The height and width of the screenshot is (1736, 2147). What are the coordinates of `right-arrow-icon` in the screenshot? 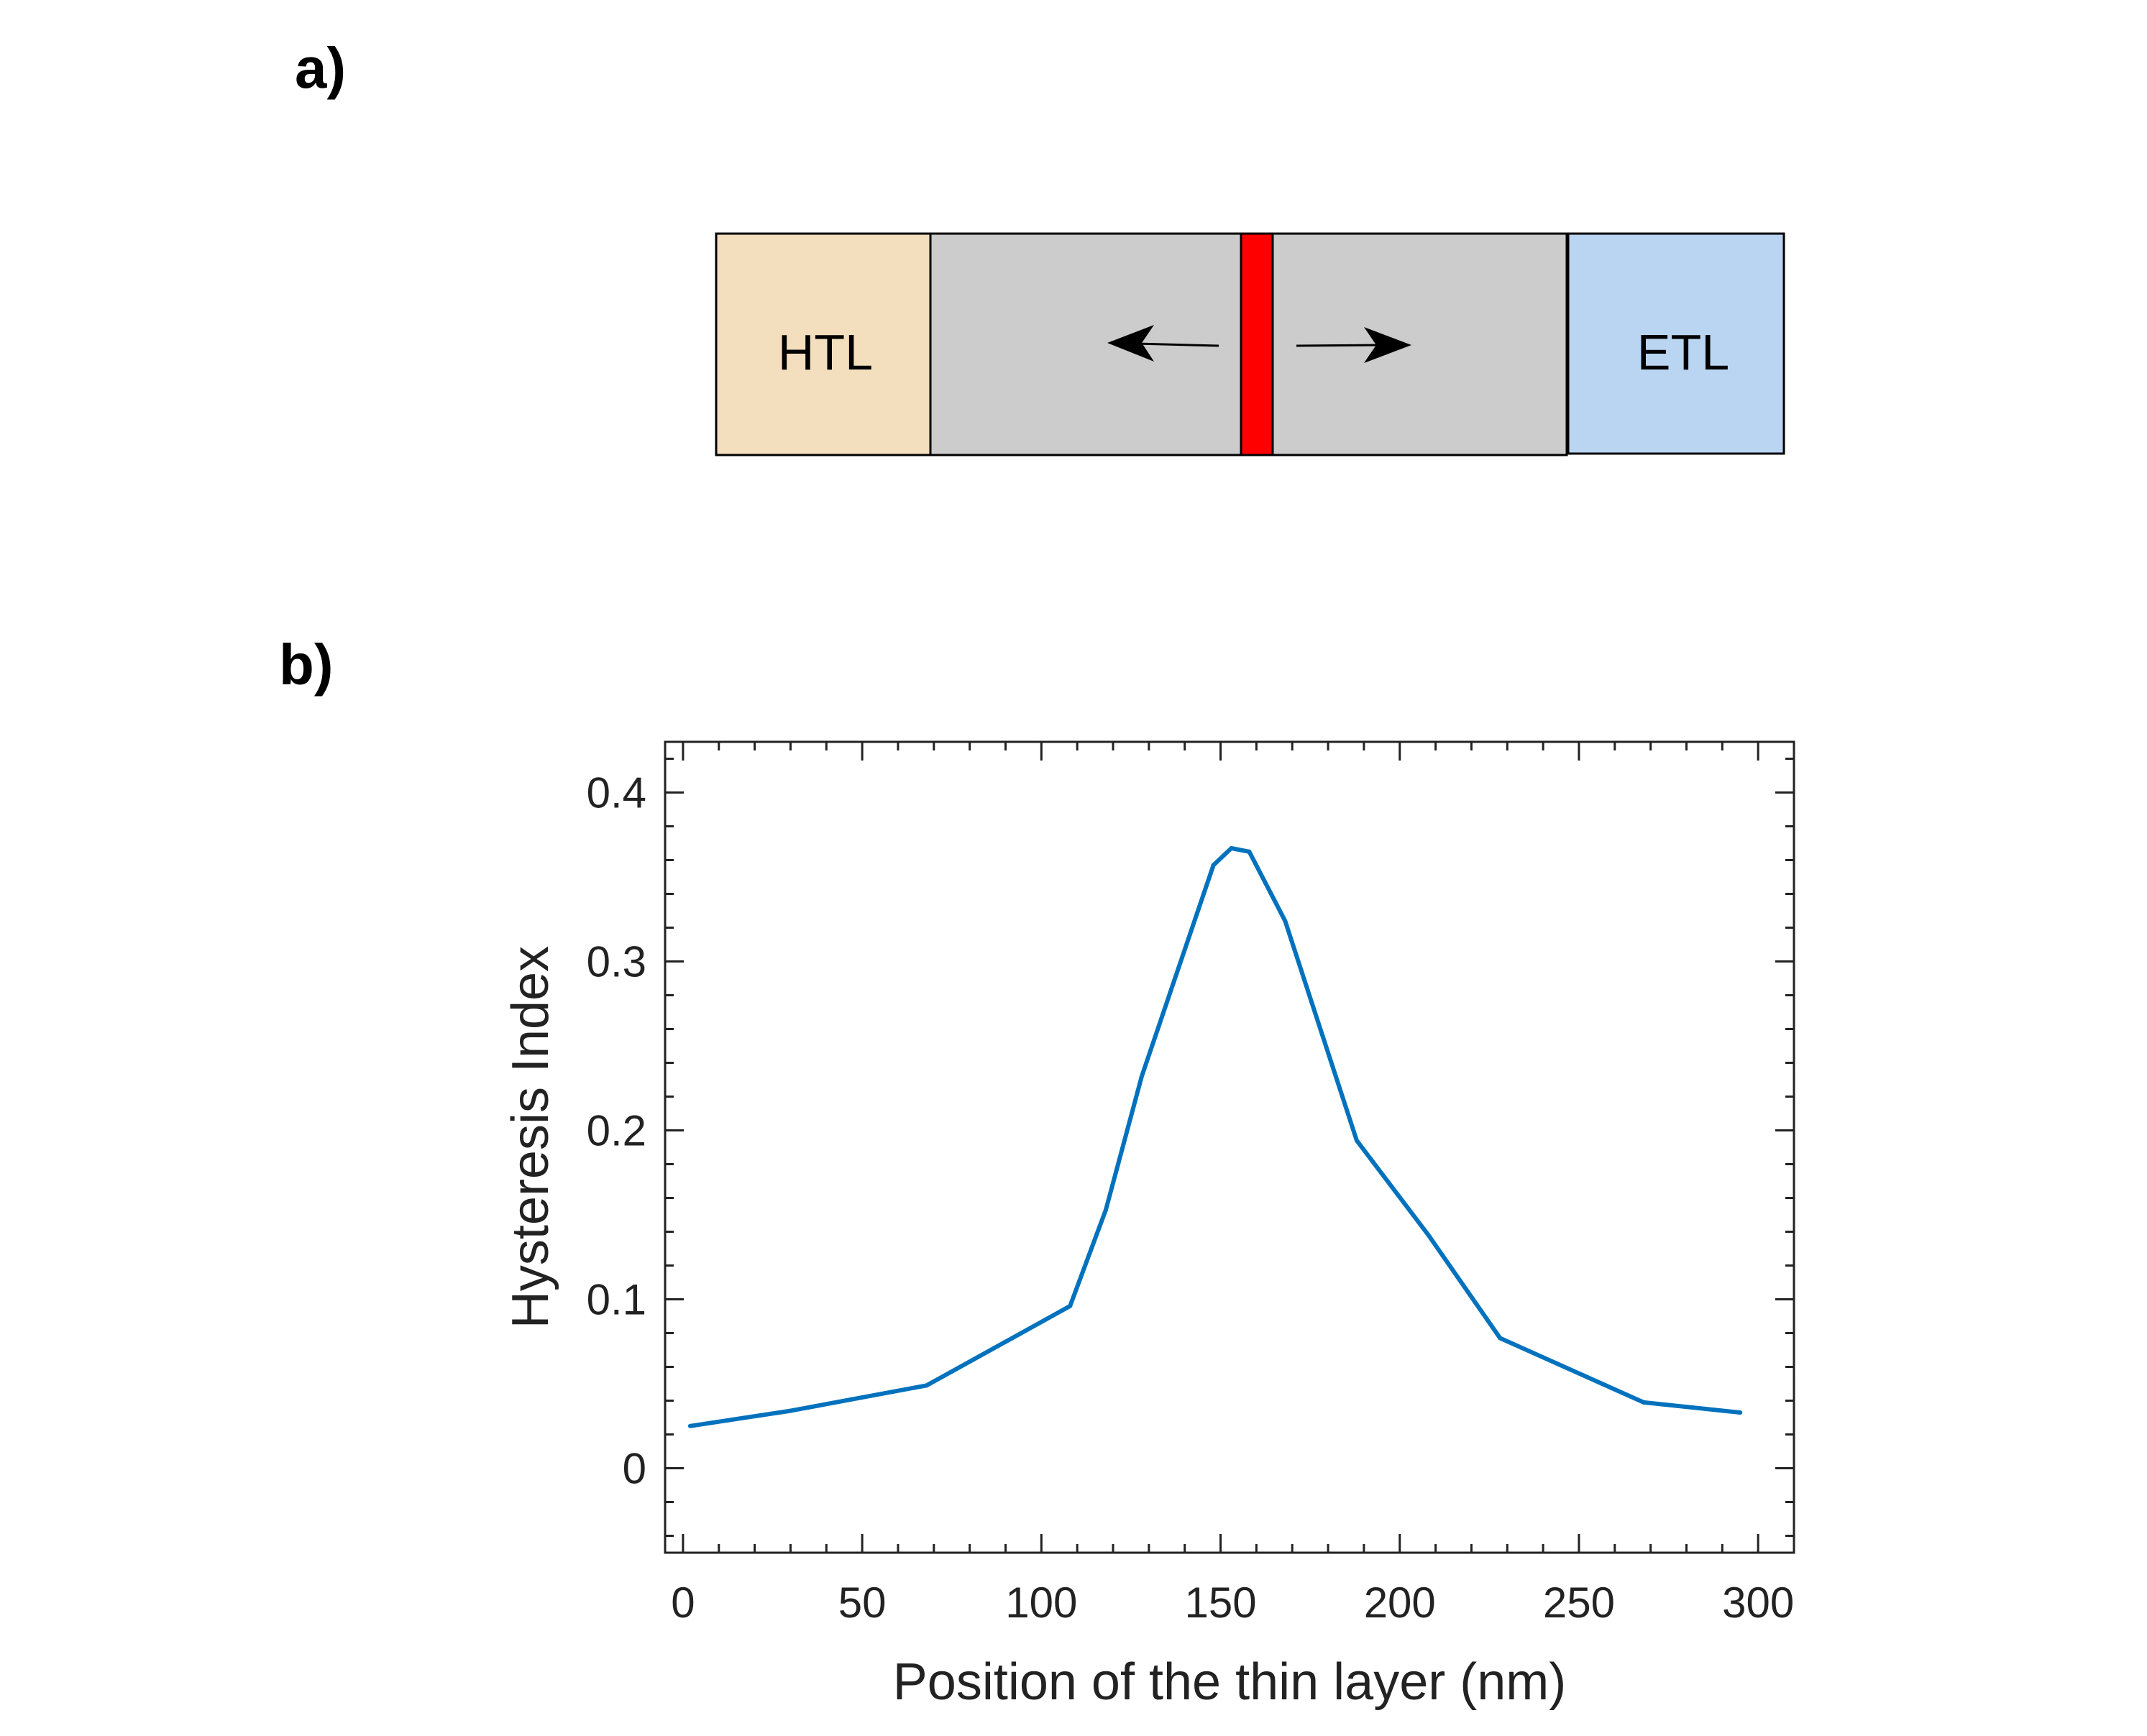 It's located at (1387, 345).